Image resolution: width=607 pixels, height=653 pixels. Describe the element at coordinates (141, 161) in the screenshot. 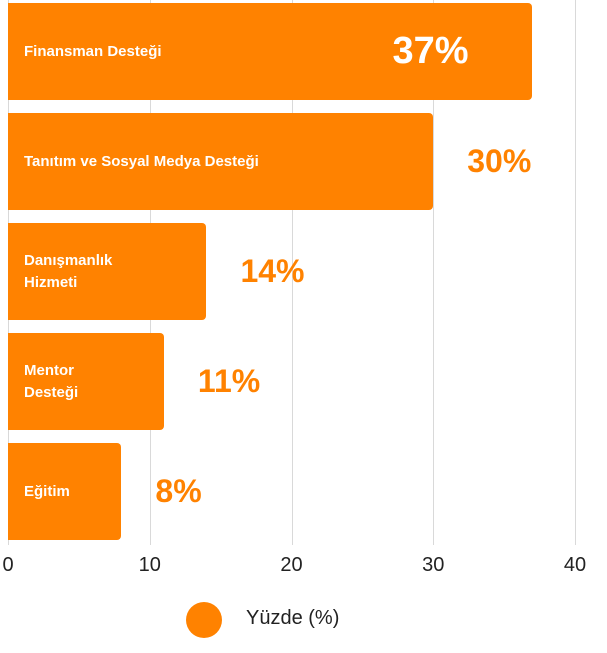

I see `category-label: Tanıtım ve Sosyal Medya Desteği` at that location.